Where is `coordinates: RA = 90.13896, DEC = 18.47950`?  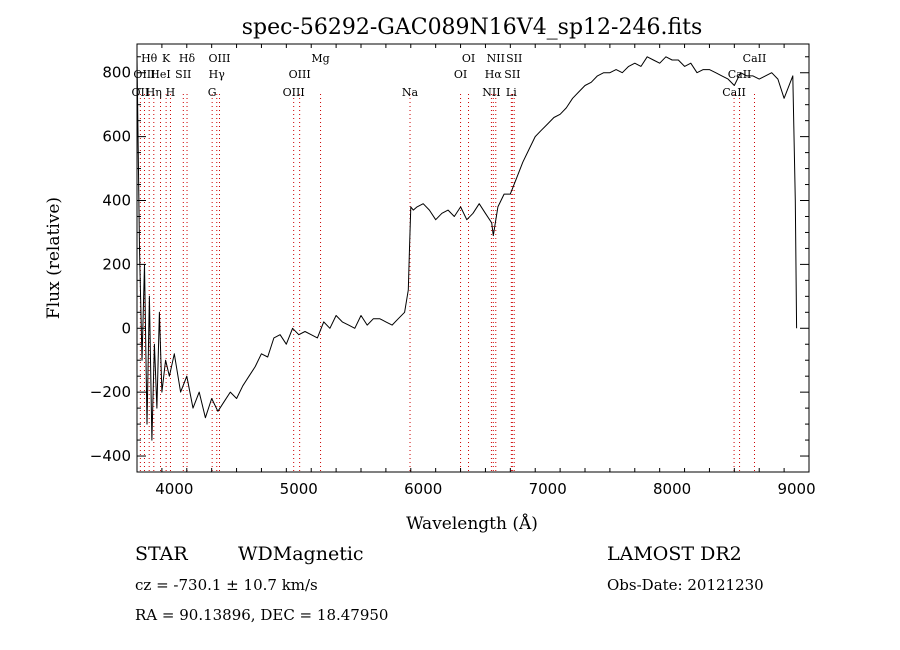 coordinates: RA = 90.13896, DEC = 18.47950 is located at coordinates (261, 615).